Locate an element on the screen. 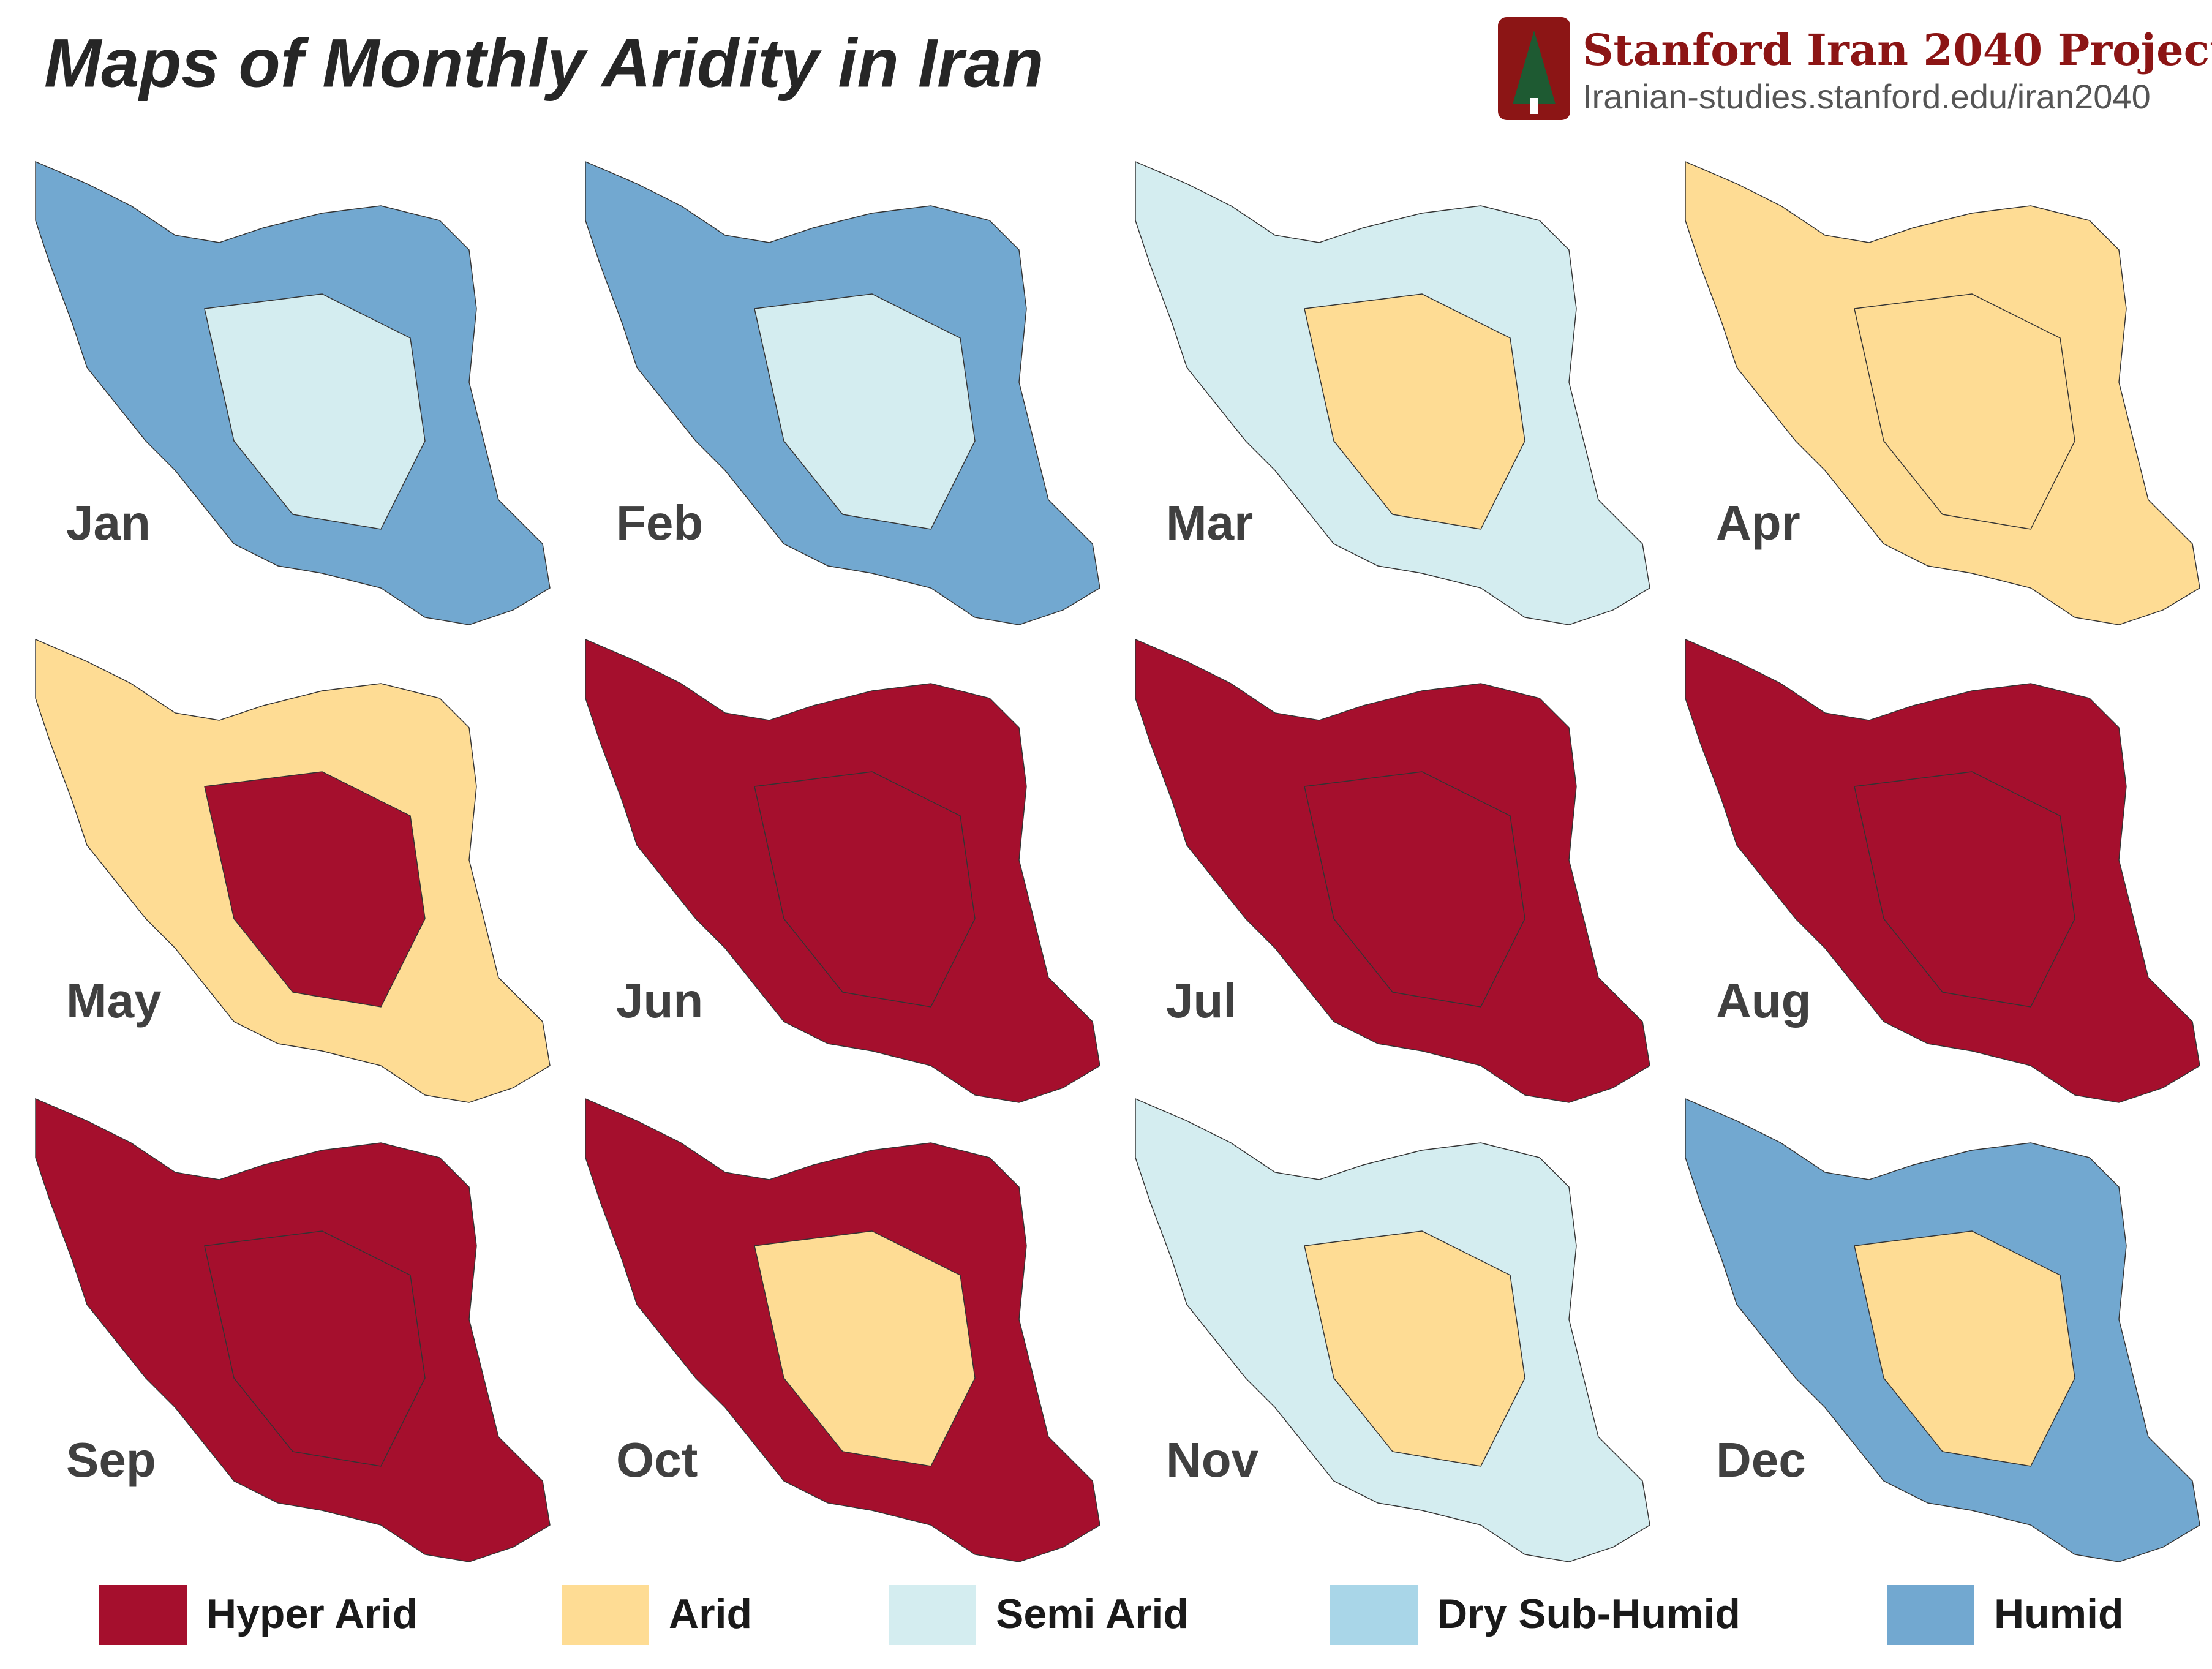 This screenshot has width=2212, height=1669. month-label: Jun is located at coordinates (659, 1000).